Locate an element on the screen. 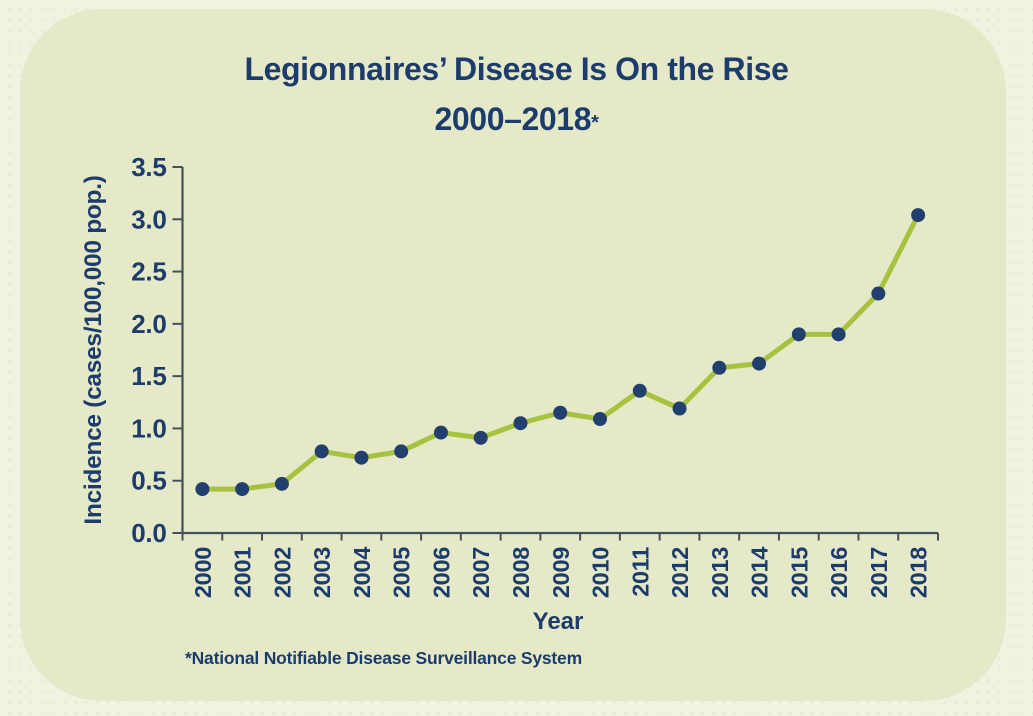  chart-title-years: 2000–2018 is located at coordinates (513, 119).